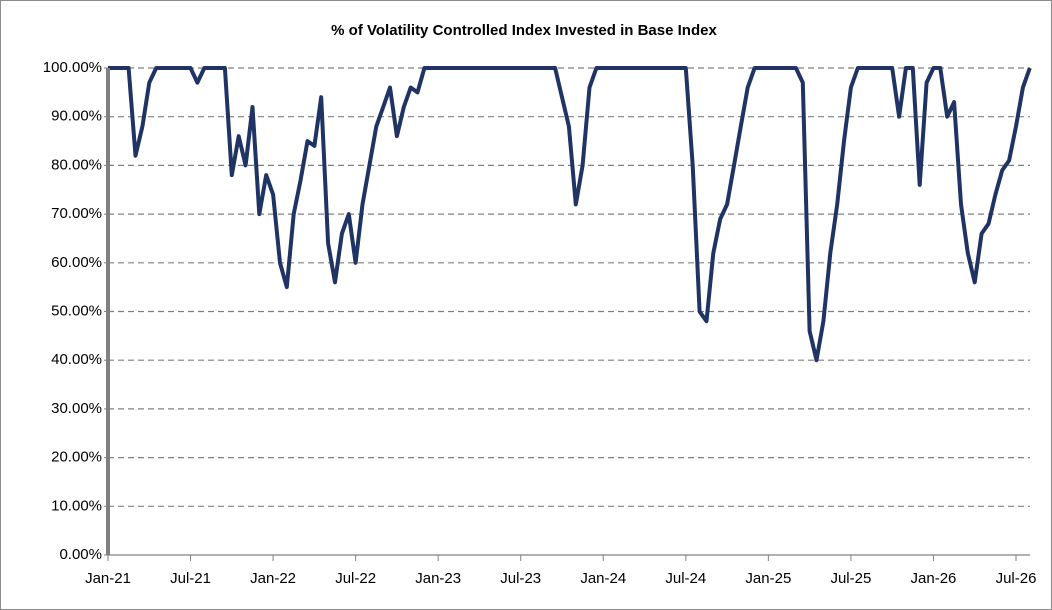 Image resolution: width=1052 pixels, height=610 pixels. Describe the element at coordinates (76, 116) in the screenshot. I see `y-tick-label: 90.00%` at that location.